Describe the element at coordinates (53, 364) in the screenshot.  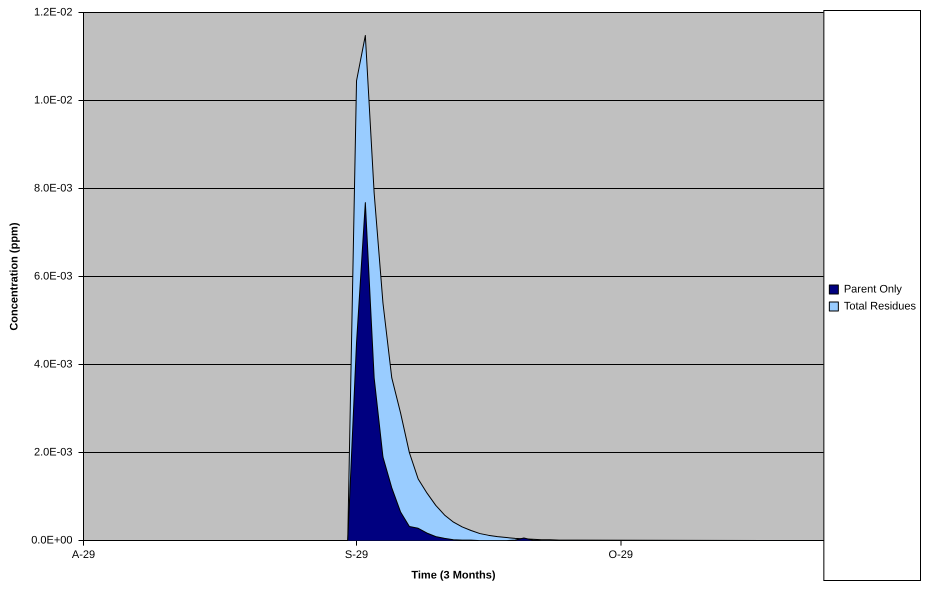
I see `y-tick-label: 4.0E-03` at that location.